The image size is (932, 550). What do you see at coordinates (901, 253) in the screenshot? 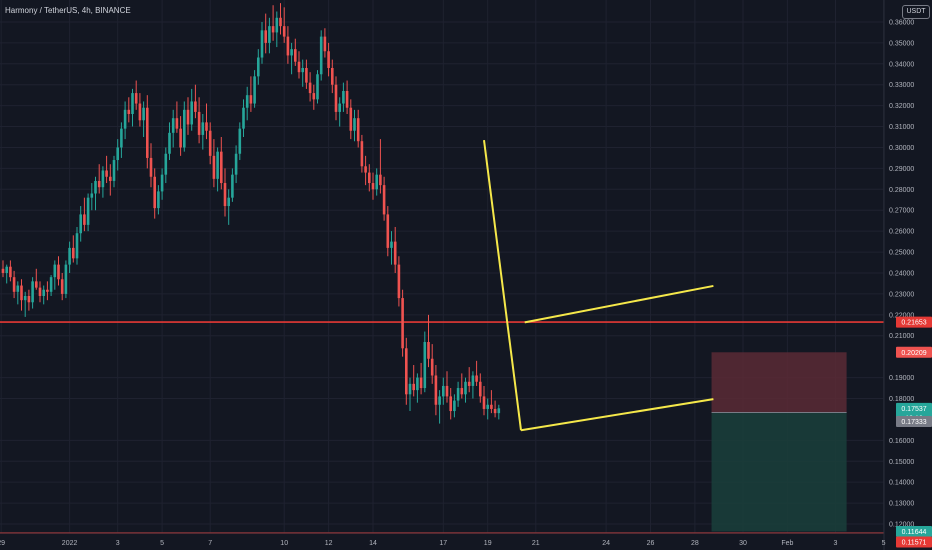
I see `price-tick-label: 0.25000` at bounding box center [901, 253].